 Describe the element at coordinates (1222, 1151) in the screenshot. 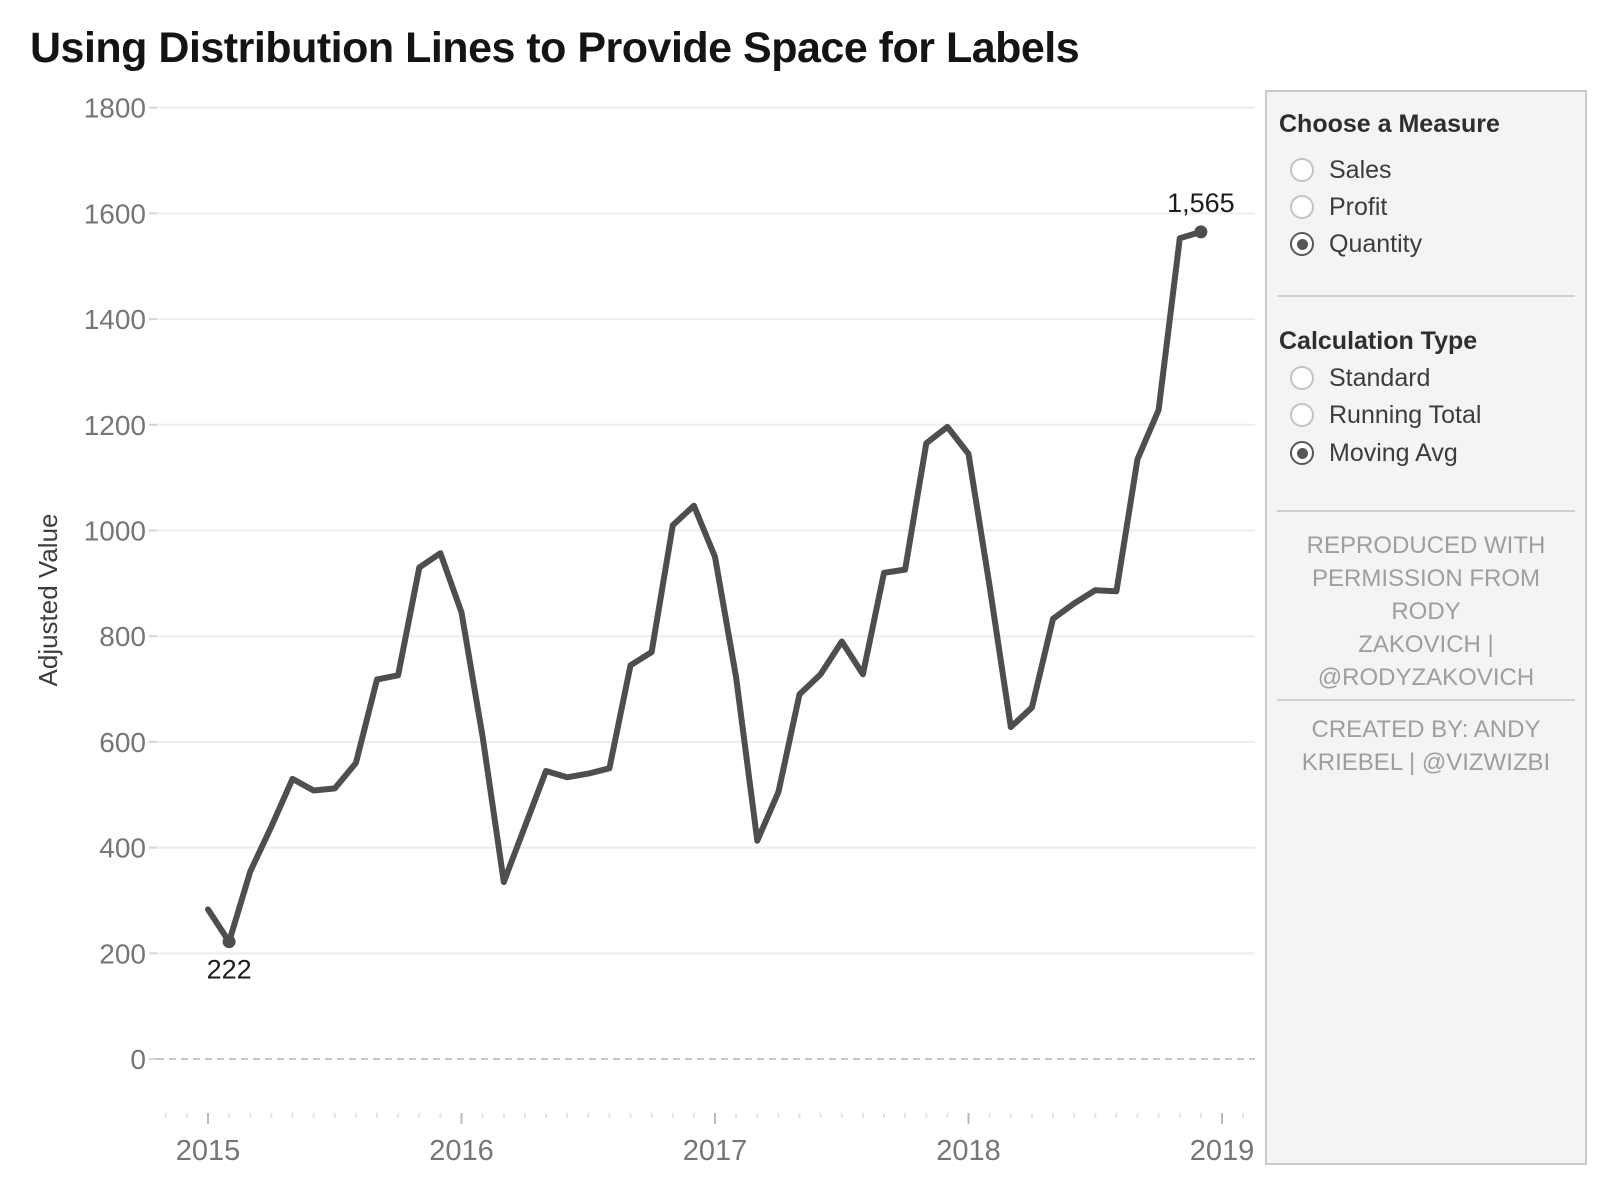

I see `x-tick-label: 2019` at that location.